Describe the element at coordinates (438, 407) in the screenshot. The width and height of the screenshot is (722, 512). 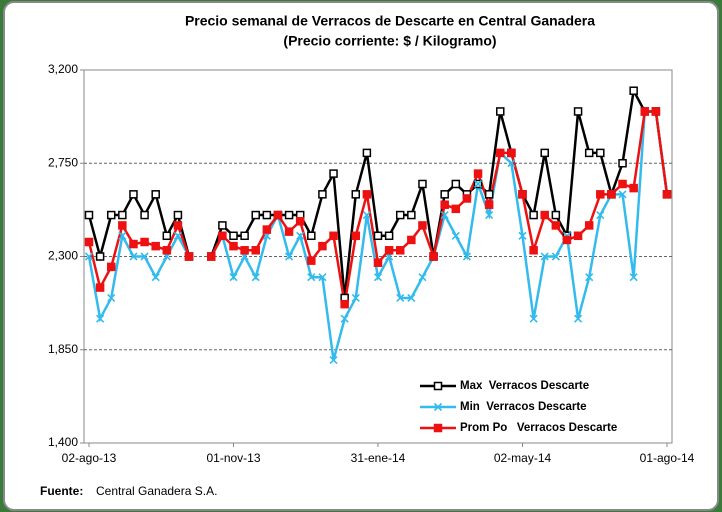
I see `legend-marker` at that location.